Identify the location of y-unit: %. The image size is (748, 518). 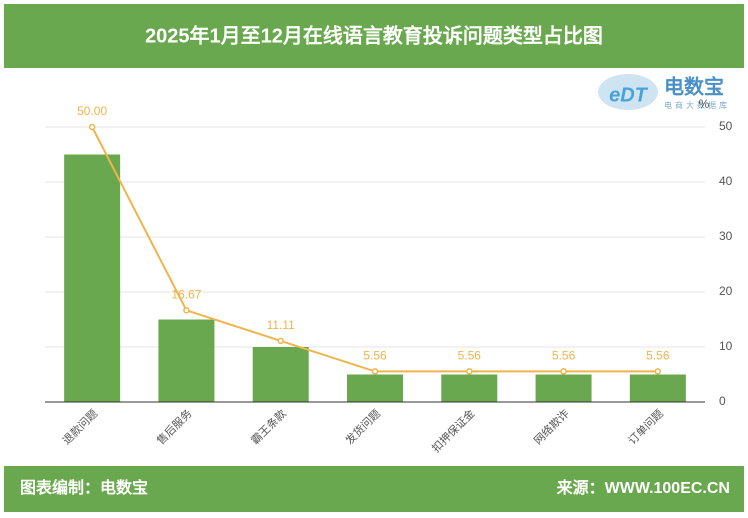
(704, 104).